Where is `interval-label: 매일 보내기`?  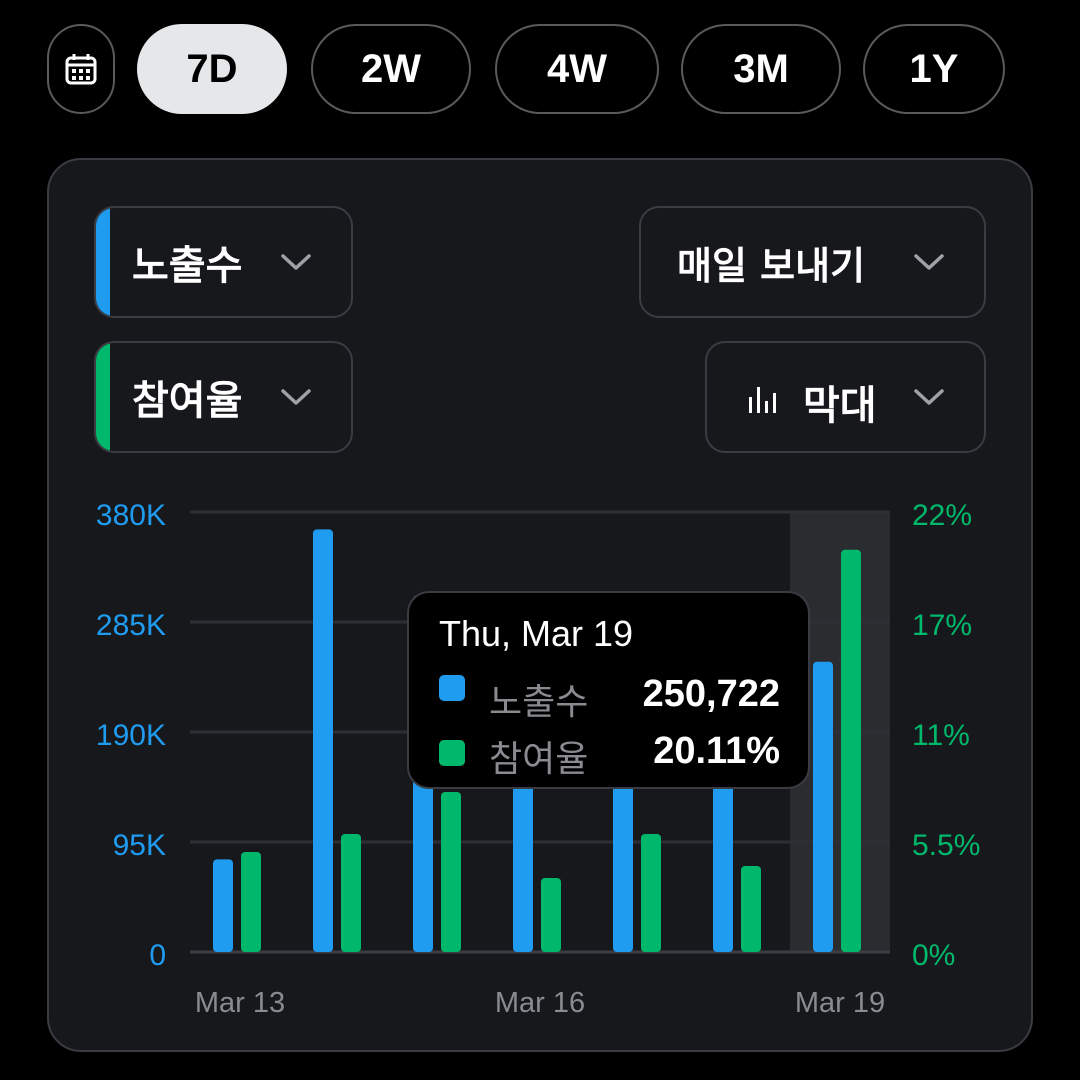
interval-label: 매일 보내기 is located at coordinates (771, 265).